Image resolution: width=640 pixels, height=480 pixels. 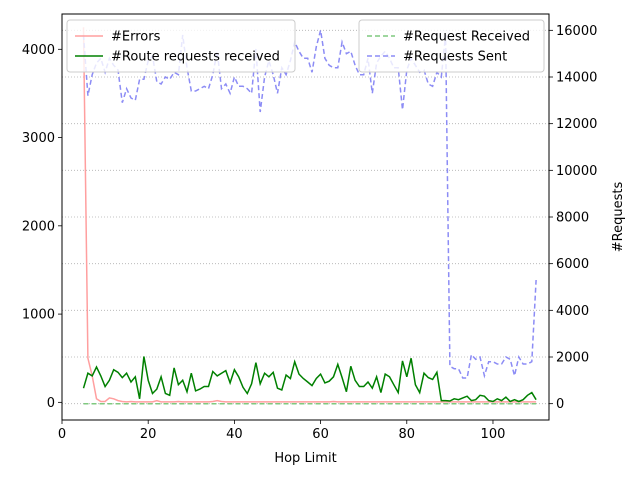 What do you see at coordinates (38, 138) in the screenshot?
I see `left-y-tick-label: 3000` at bounding box center [38, 138].